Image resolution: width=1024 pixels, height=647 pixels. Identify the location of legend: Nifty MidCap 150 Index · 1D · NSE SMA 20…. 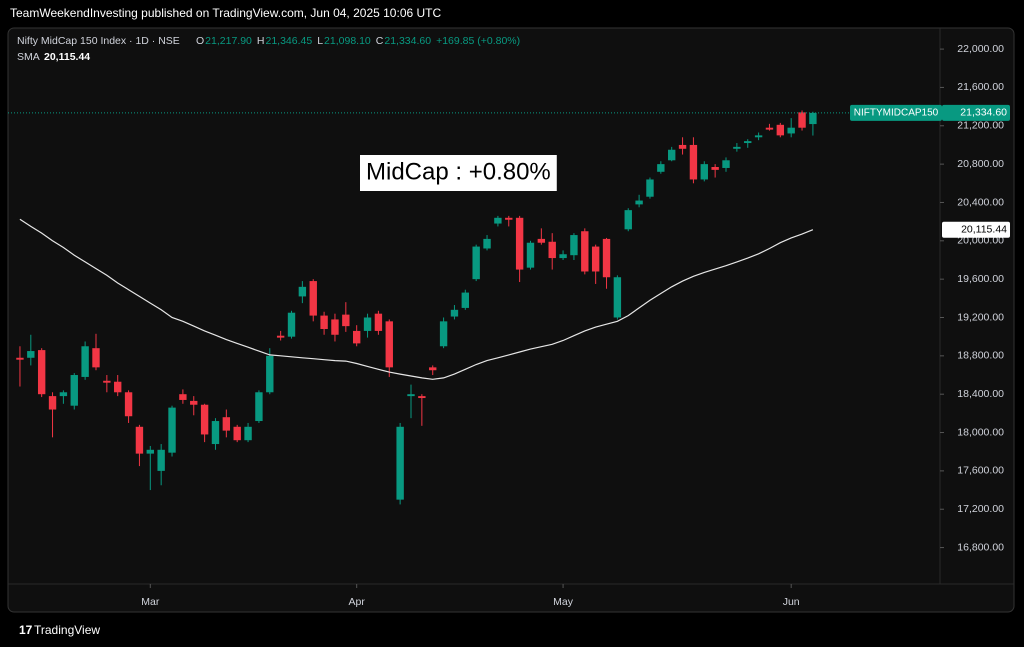
(268, 49).